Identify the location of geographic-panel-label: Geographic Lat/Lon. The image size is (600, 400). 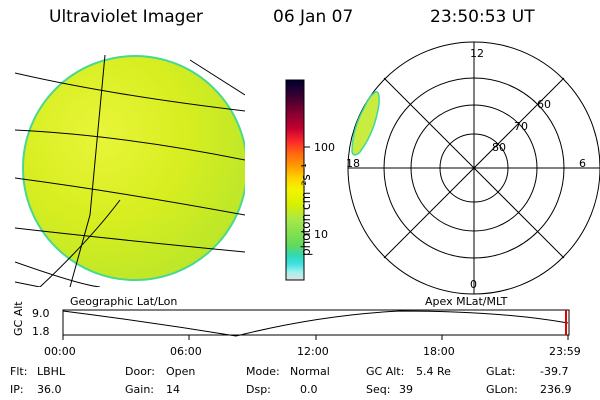
(124, 301).